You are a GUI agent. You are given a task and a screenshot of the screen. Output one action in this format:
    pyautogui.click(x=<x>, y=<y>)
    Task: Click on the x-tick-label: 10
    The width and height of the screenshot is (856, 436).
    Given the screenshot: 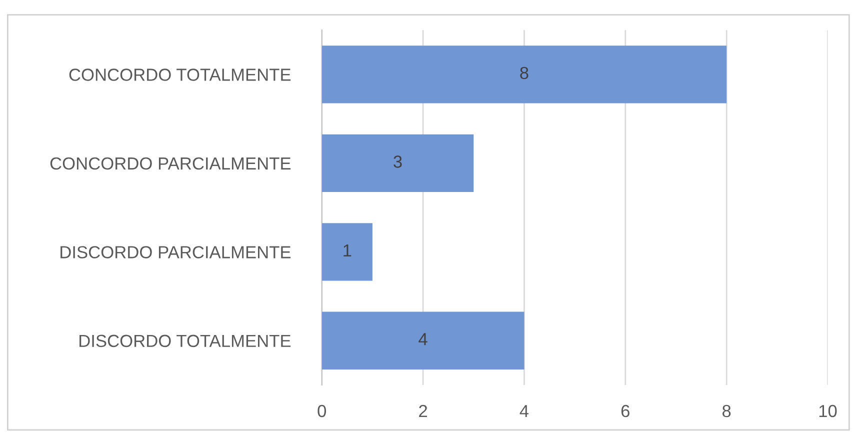 What is the action you would take?
    pyautogui.click(x=828, y=411)
    